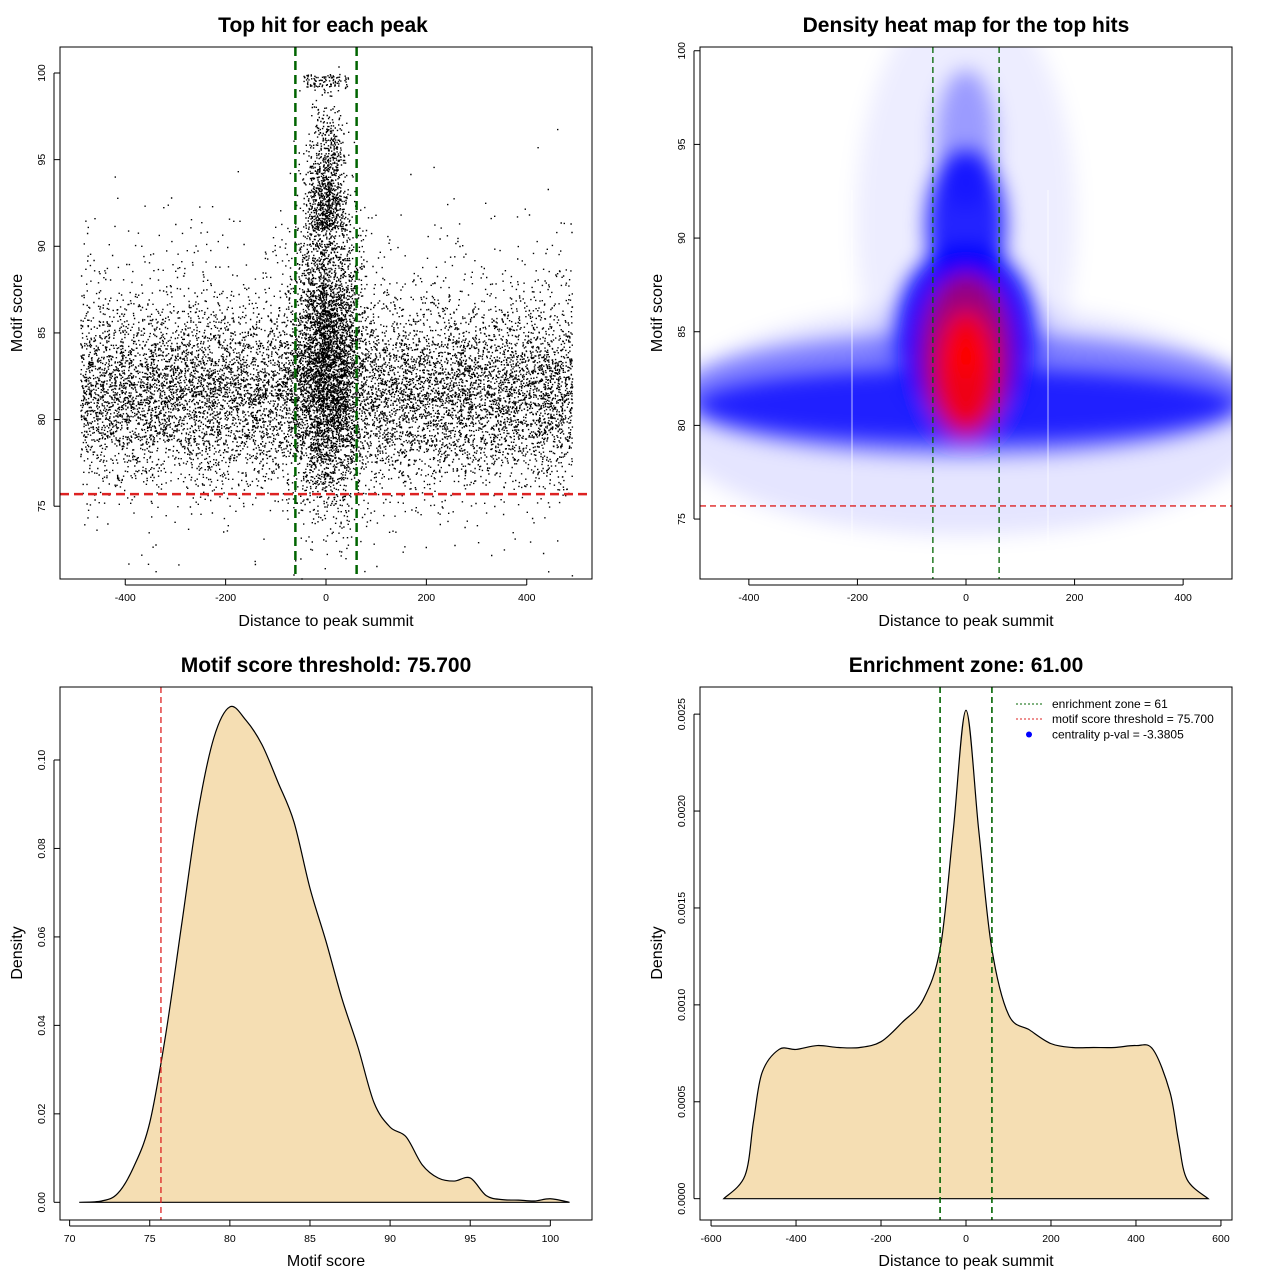  Describe the element at coordinates (1118, 735) in the screenshot. I see `legend-entry-centrality: centrality p-val = -3.3805` at that location.